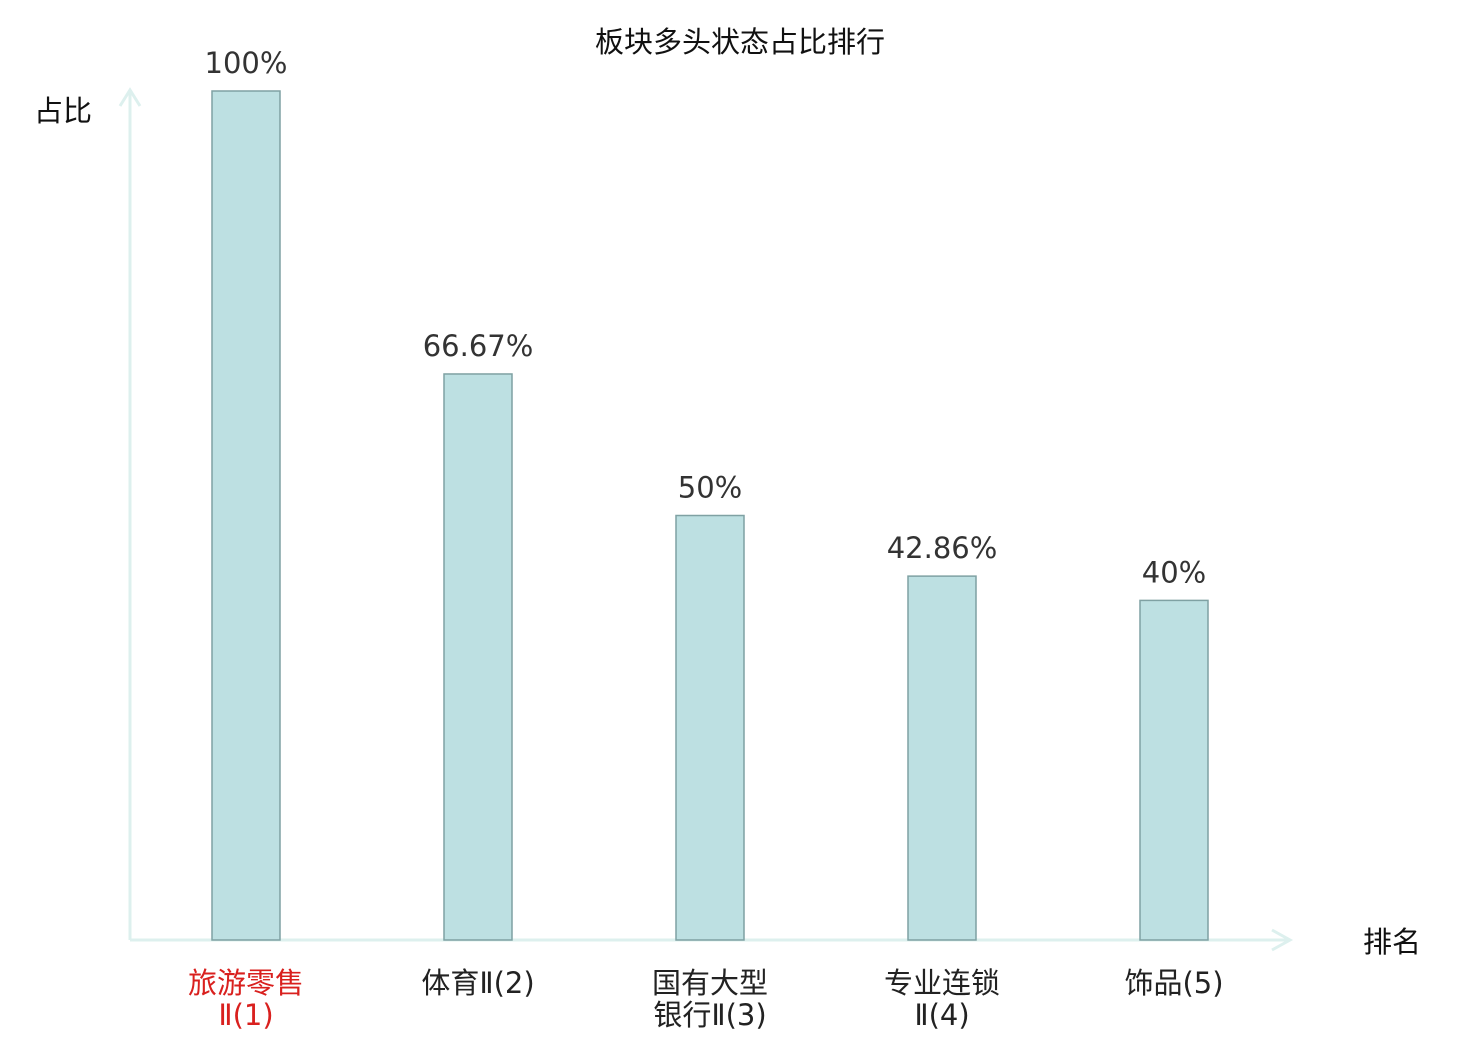 Image resolution: width=1480 pixels, height=1044 pixels. Describe the element at coordinates (245, 1015) in the screenshot. I see `category-label-1-line-2: Ⅱ(1)` at that location.